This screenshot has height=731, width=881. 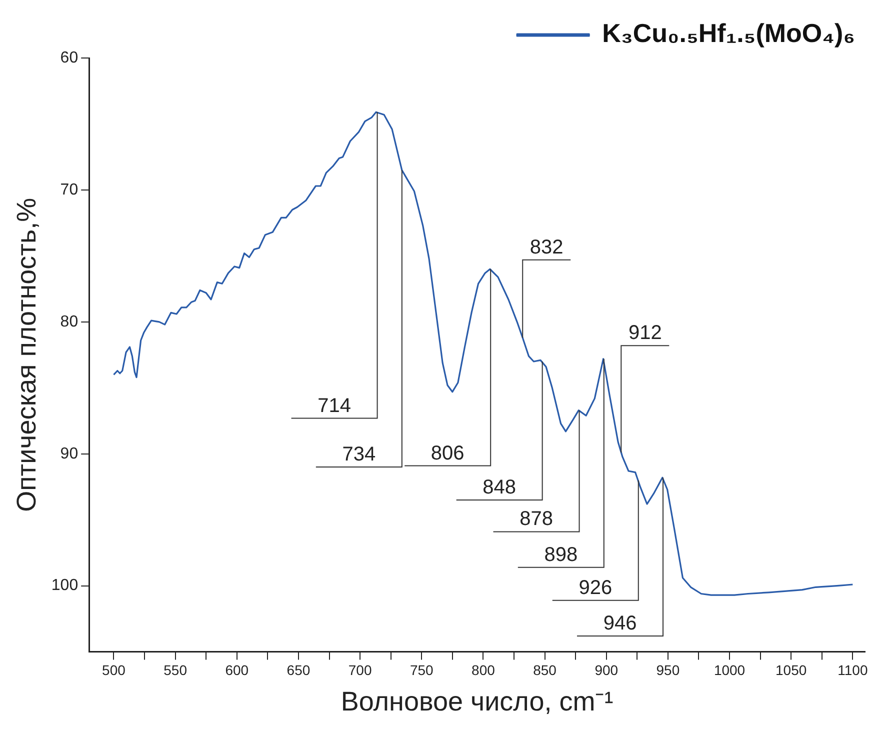 I want to click on x-tick-label: 950, so click(x=668, y=670).